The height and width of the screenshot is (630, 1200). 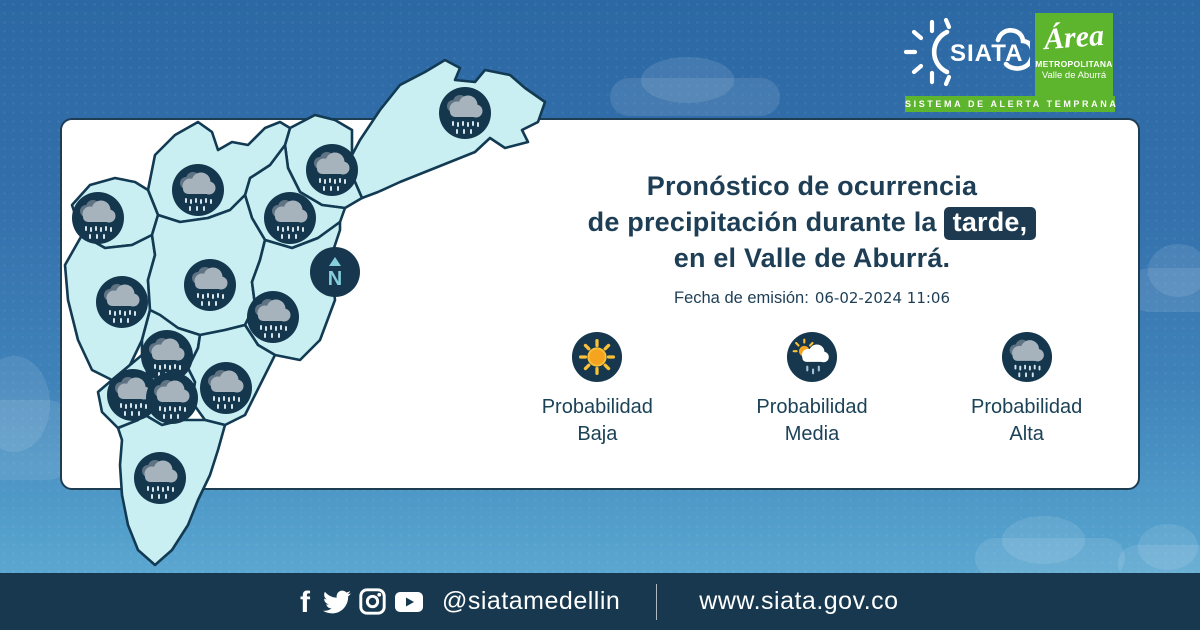 What do you see at coordinates (335, 279) in the screenshot?
I see `svg-text: N` at bounding box center [335, 279].